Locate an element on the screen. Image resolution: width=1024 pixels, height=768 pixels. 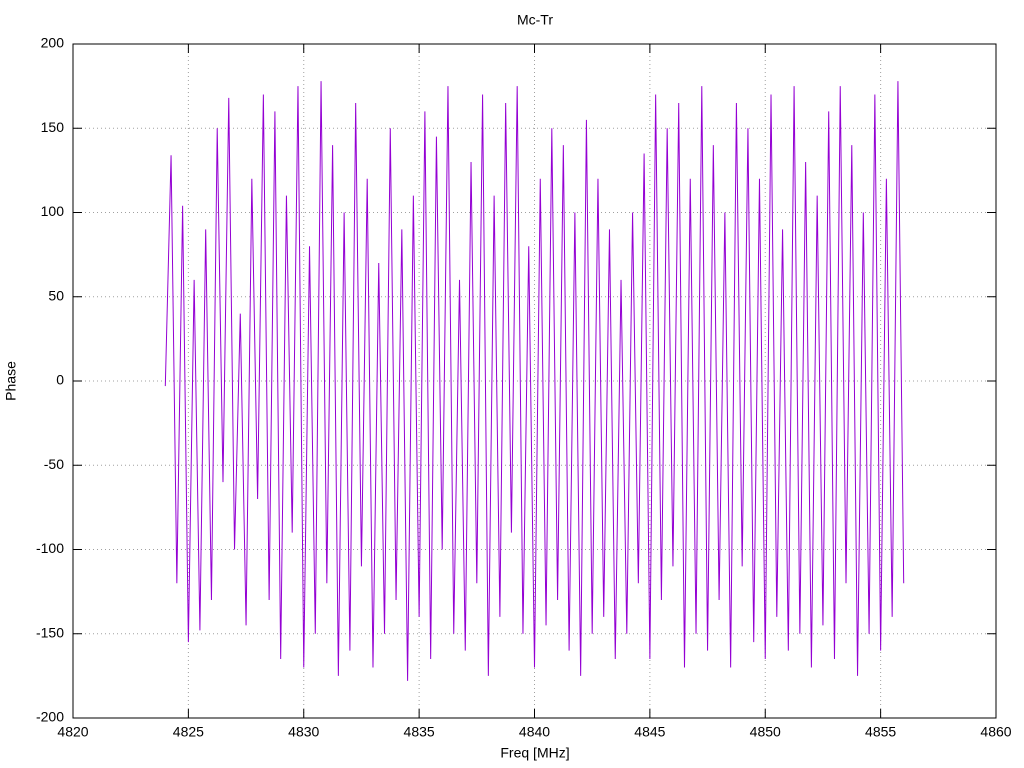
x-tick-label: 4840 is located at coordinates (534, 732).